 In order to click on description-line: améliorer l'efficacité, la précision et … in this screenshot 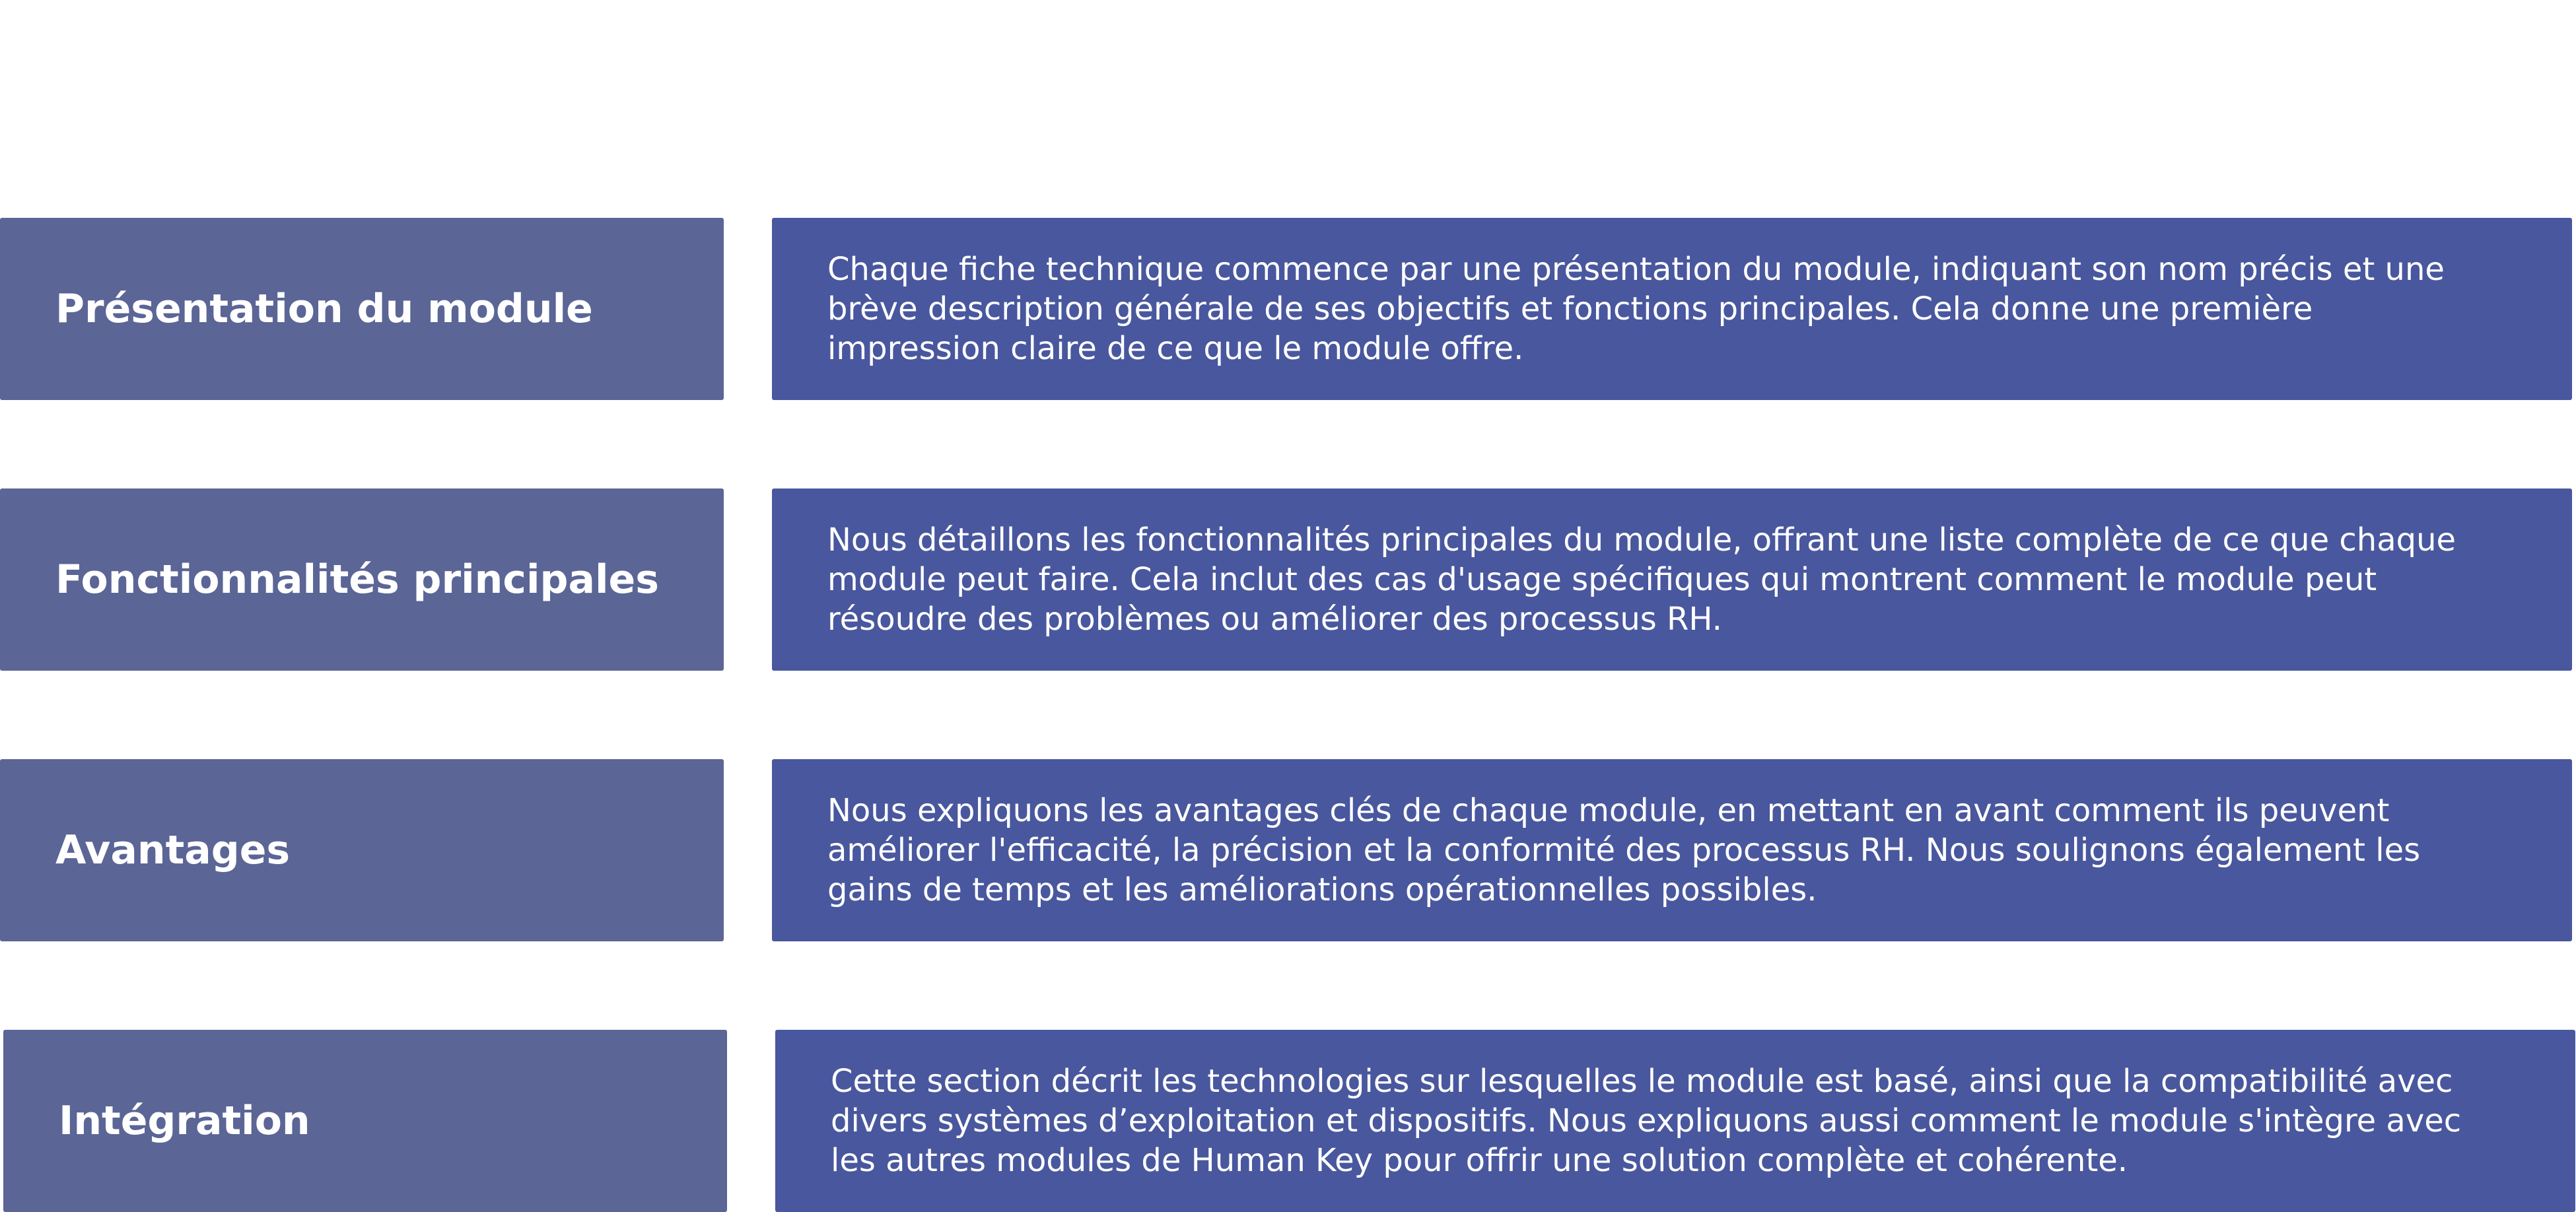, I will do `click(1624, 850)`.